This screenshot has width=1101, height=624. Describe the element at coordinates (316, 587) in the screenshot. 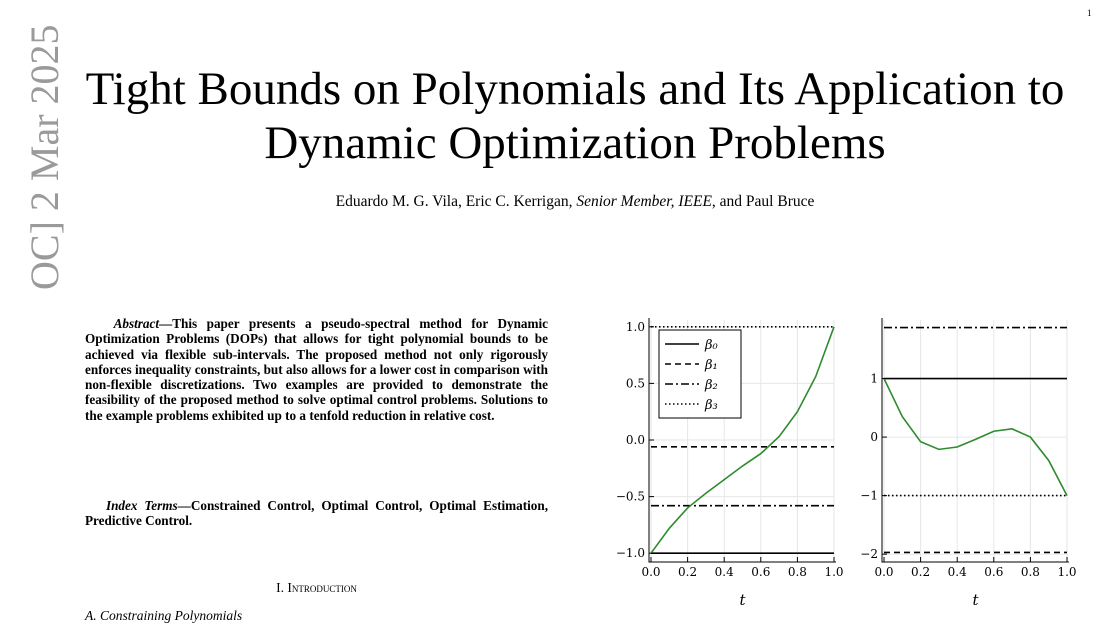

I see `section-heading: I. Introduction` at that location.